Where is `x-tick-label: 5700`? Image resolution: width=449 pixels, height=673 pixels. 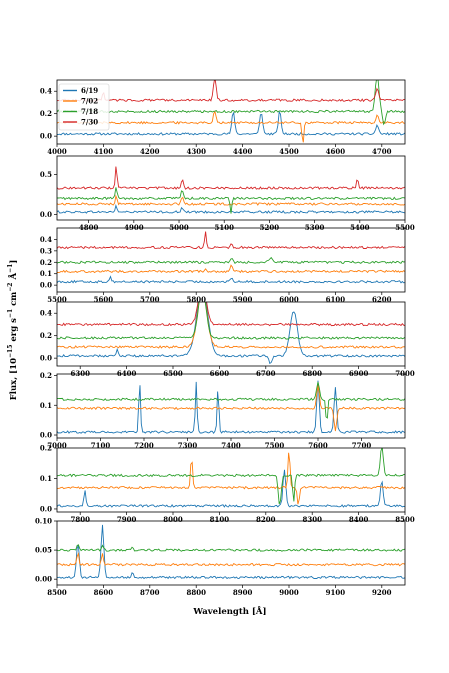
x-tick-label: 5700 is located at coordinates (150, 299).